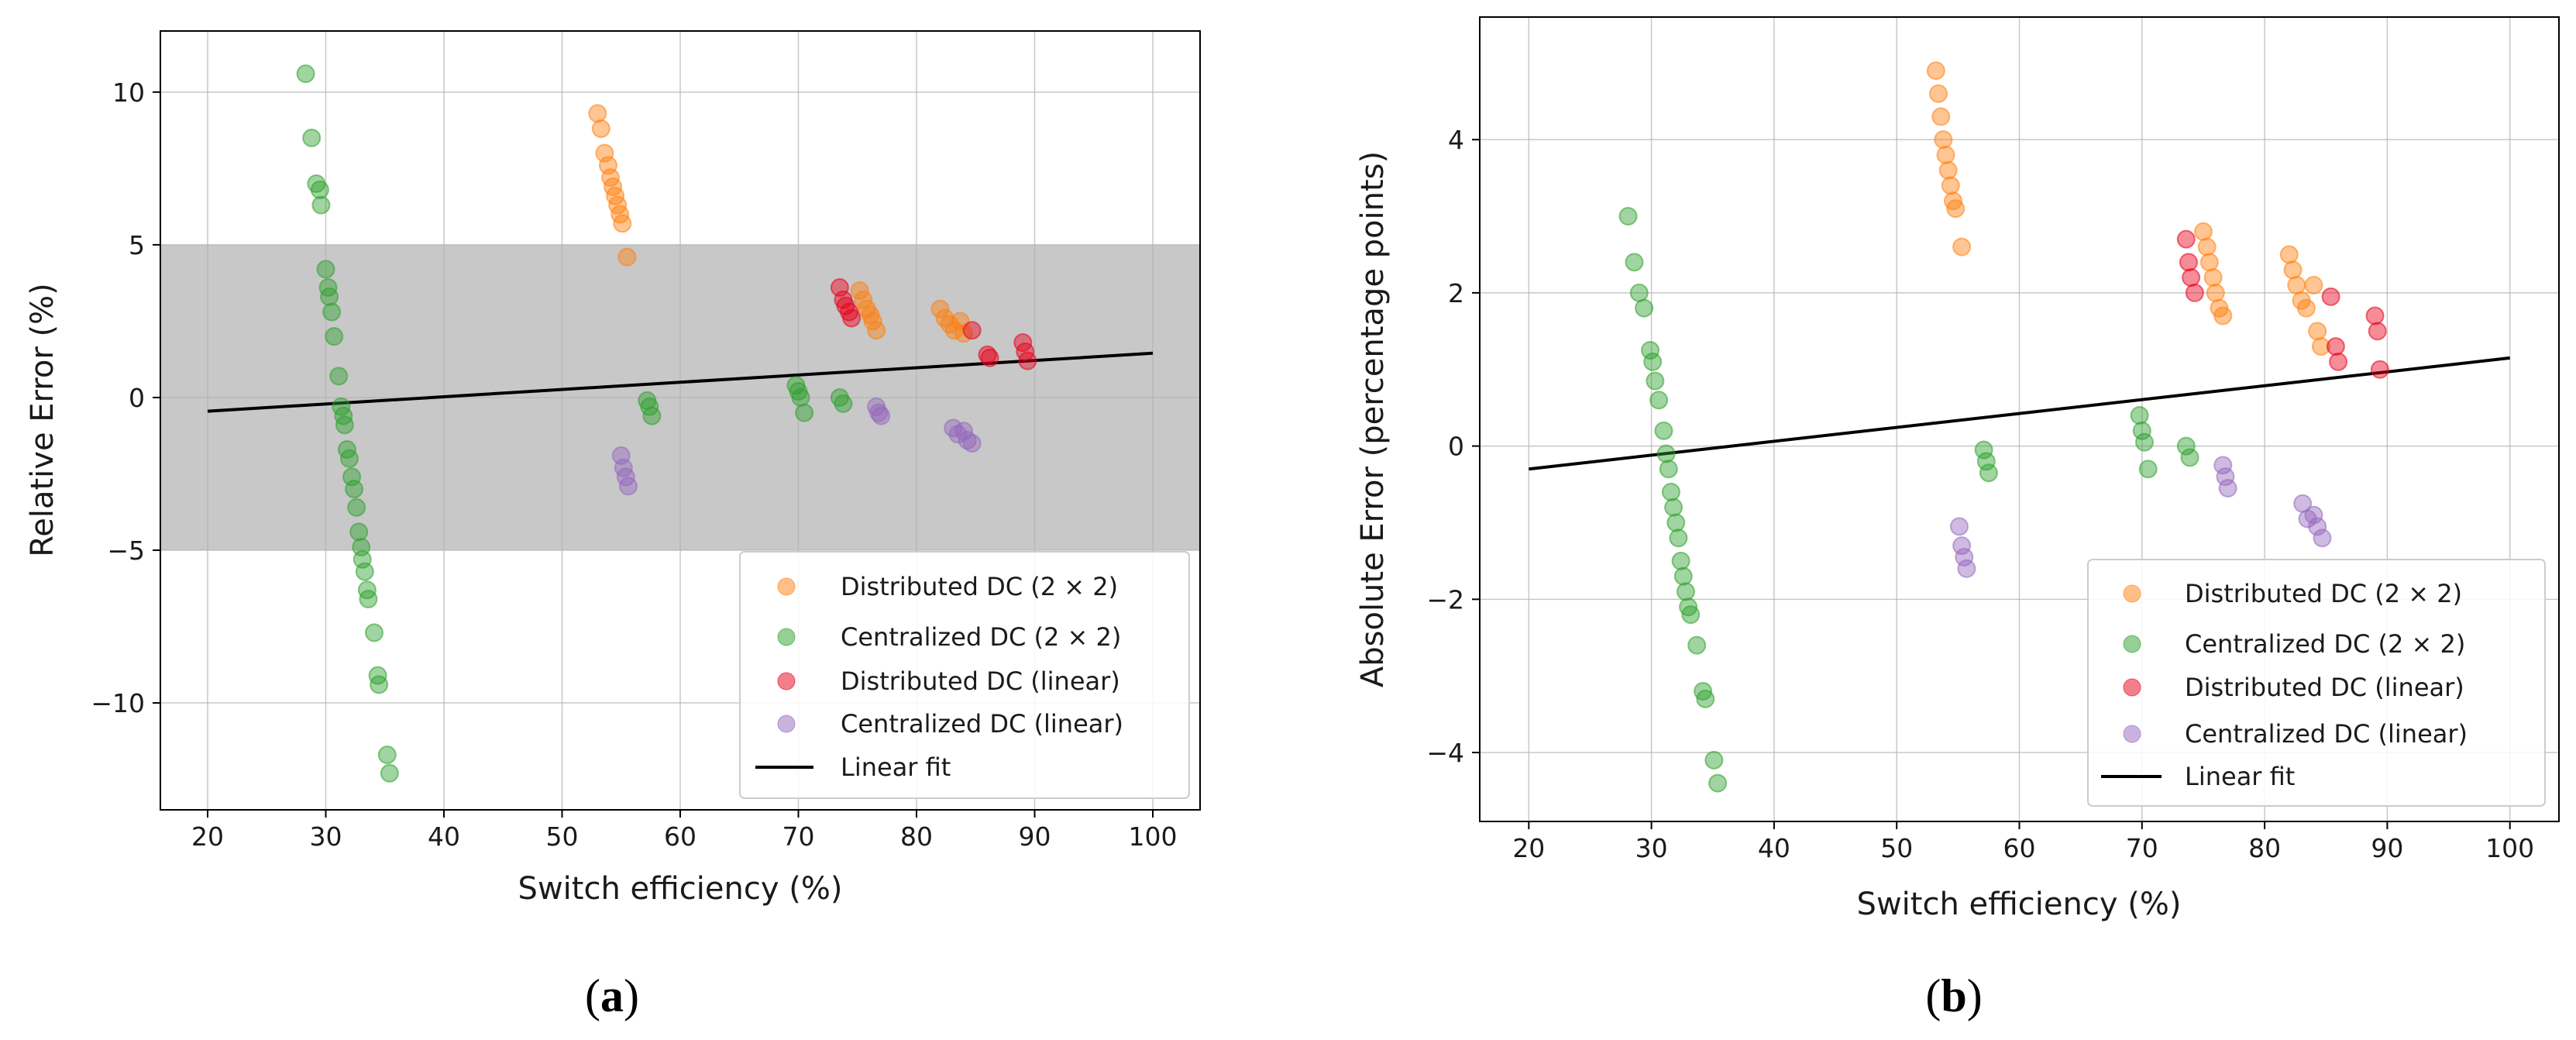 The image size is (2576, 1040). What do you see at coordinates (2240, 776) in the screenshot?
I see `legend-label-fit: Linear fit` at bounding box center [2240, 776].